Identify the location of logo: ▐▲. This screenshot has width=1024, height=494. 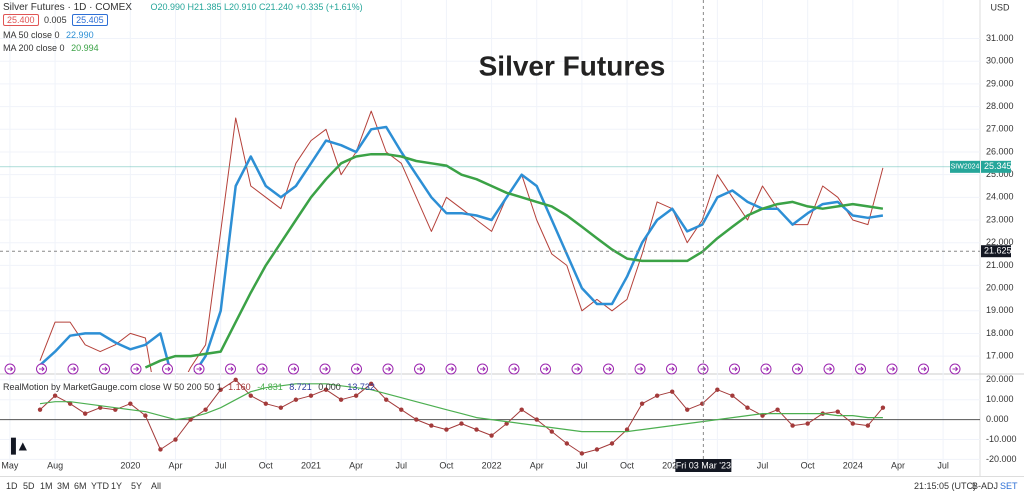
(18, 447).